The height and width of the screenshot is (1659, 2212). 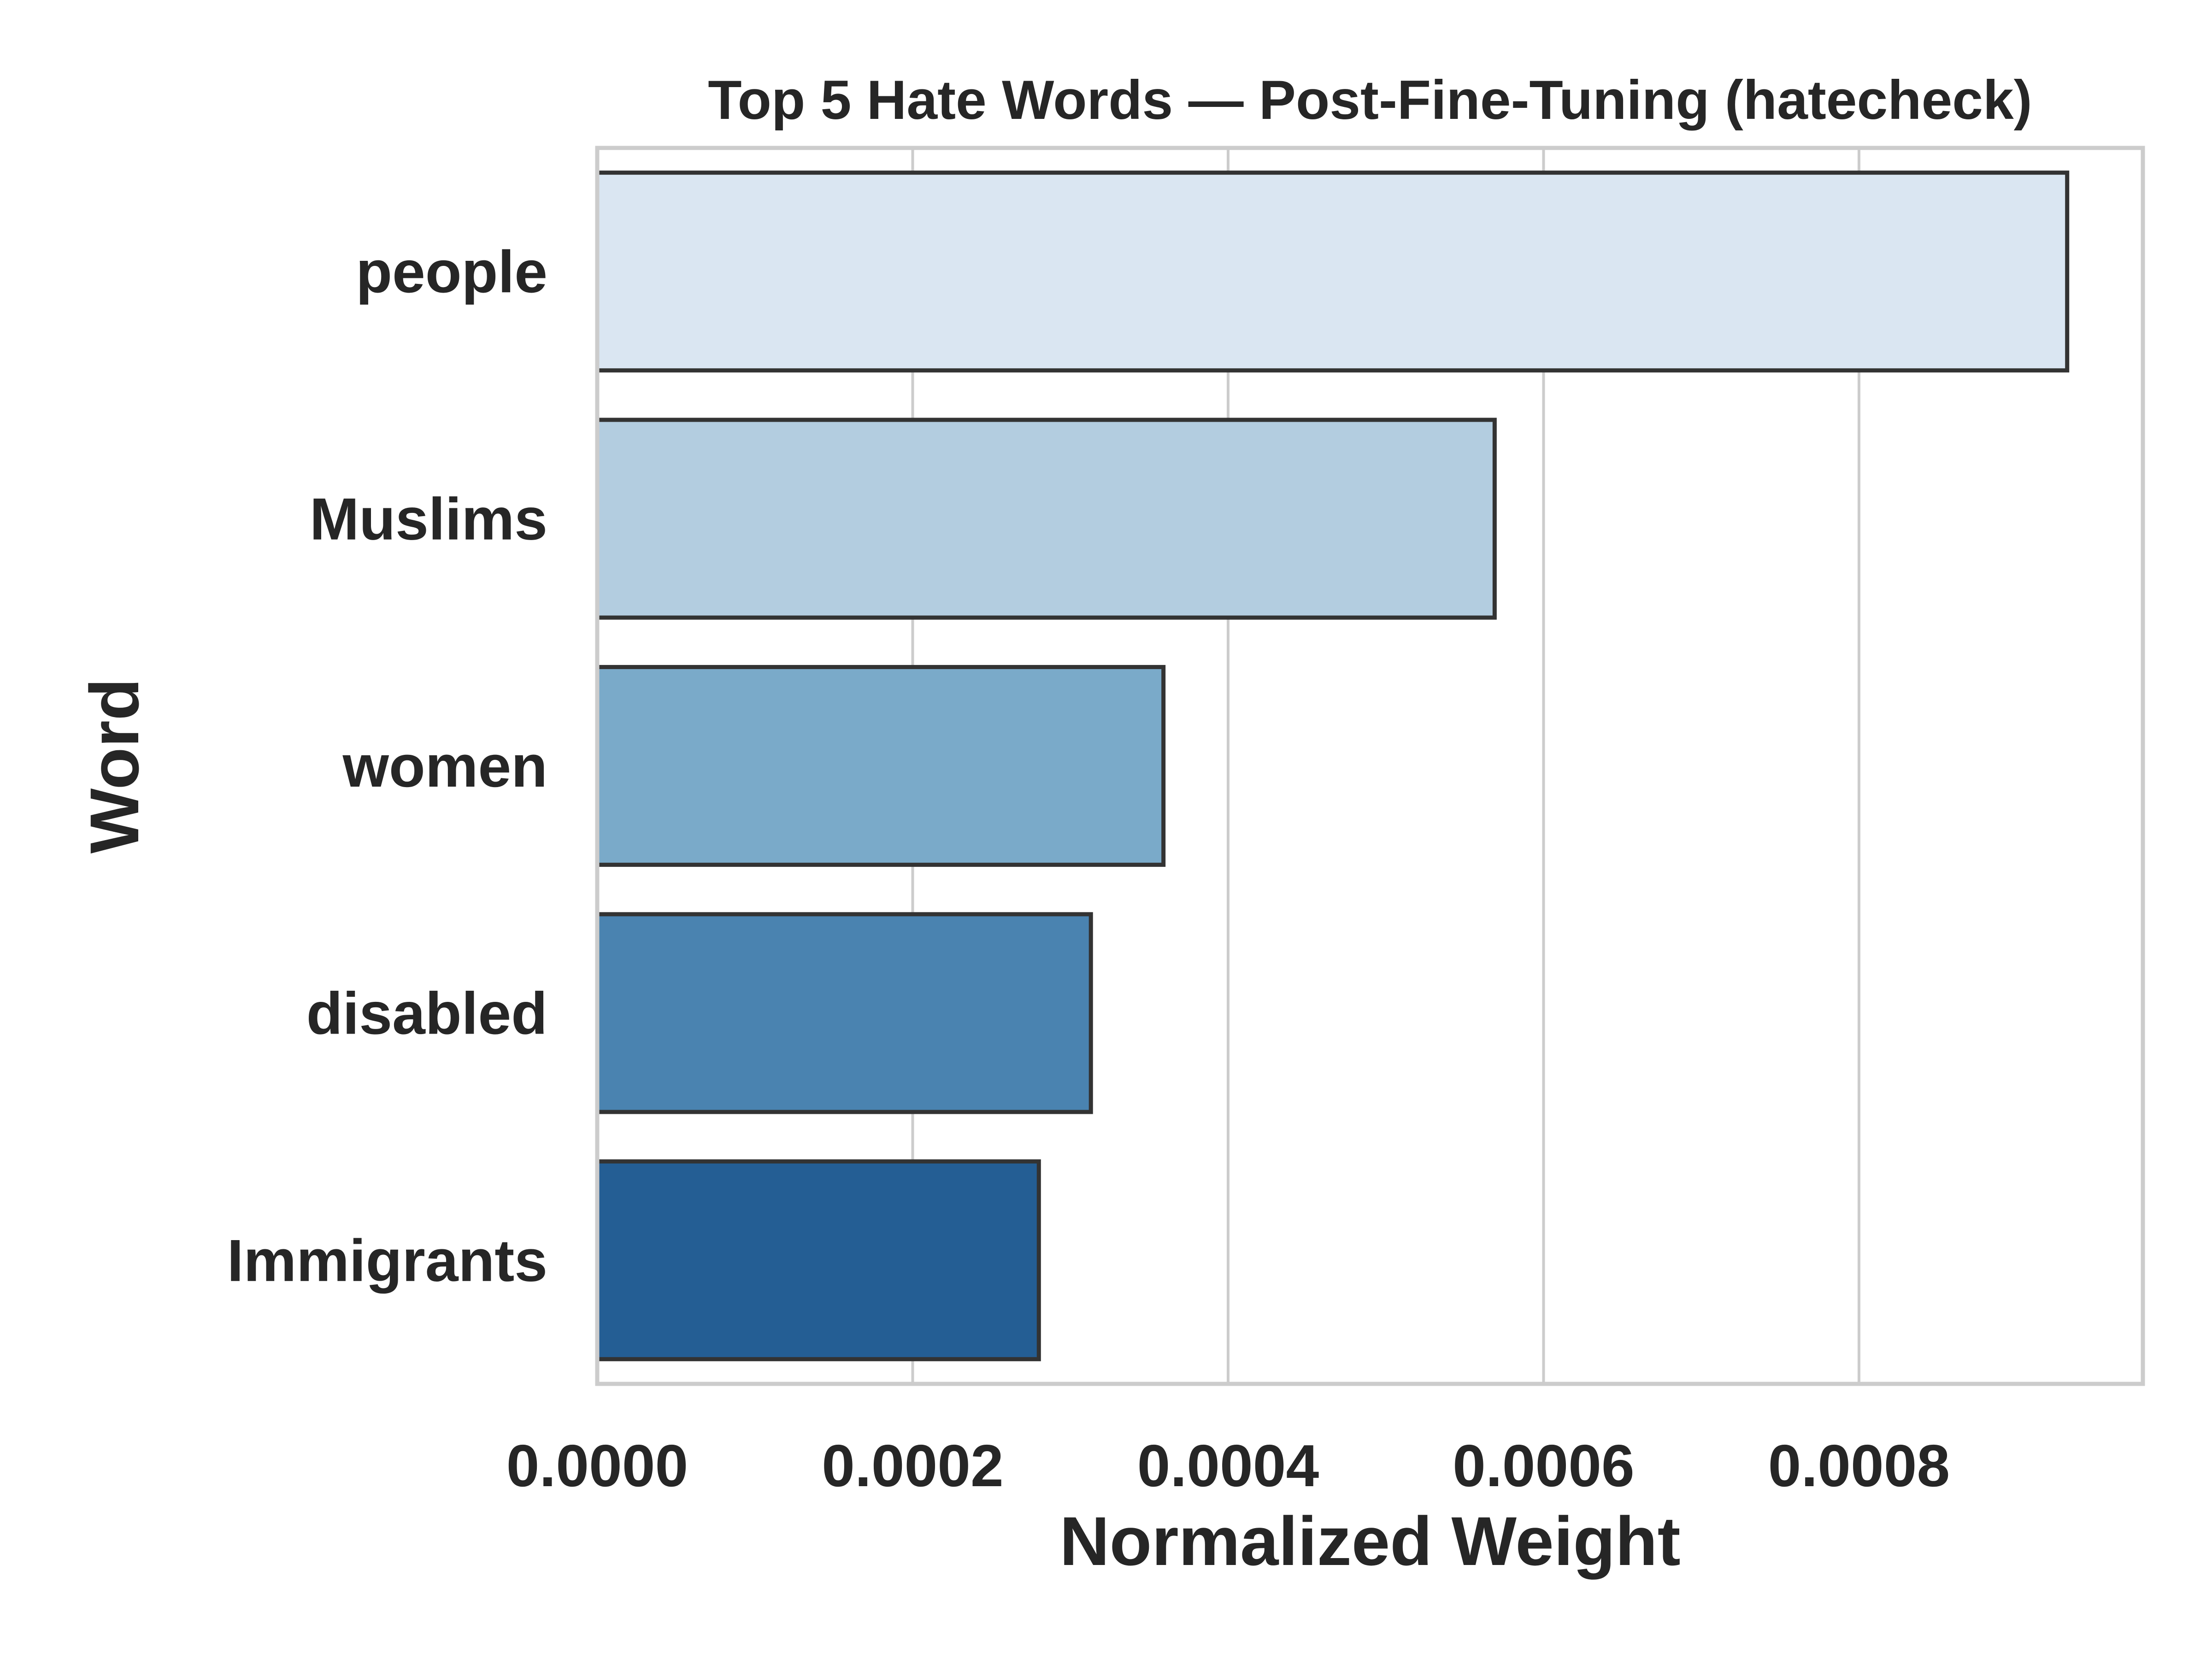 I want to click on bar-immigrants, so click(x=818, y=1260).